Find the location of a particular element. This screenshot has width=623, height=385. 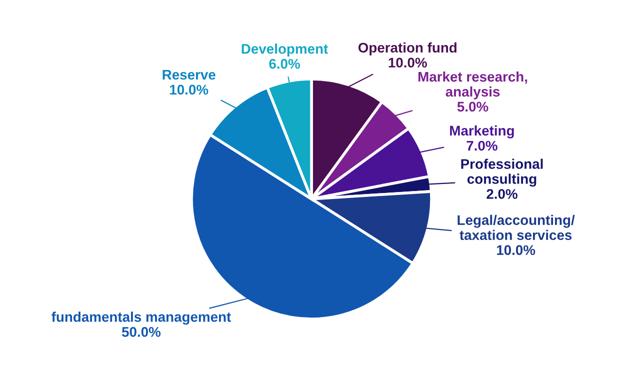

slice-label: Operation fund is located at coordinates (407, 49).